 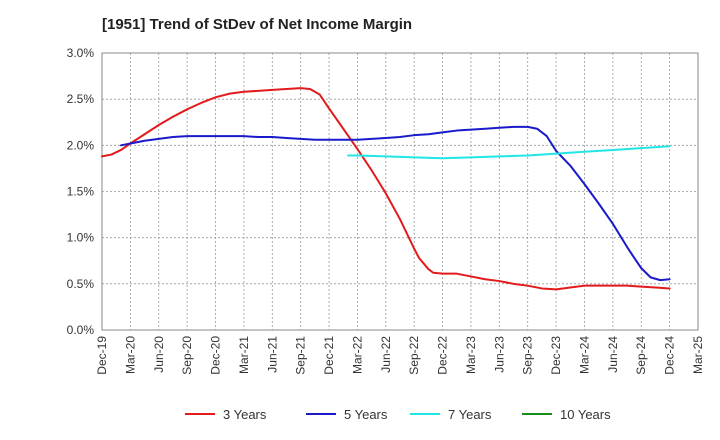 What do you see at coordinates (130, 355) in the screenshot?
I see `x-tick-label: Mar-20` at bounding box center [130, 355].